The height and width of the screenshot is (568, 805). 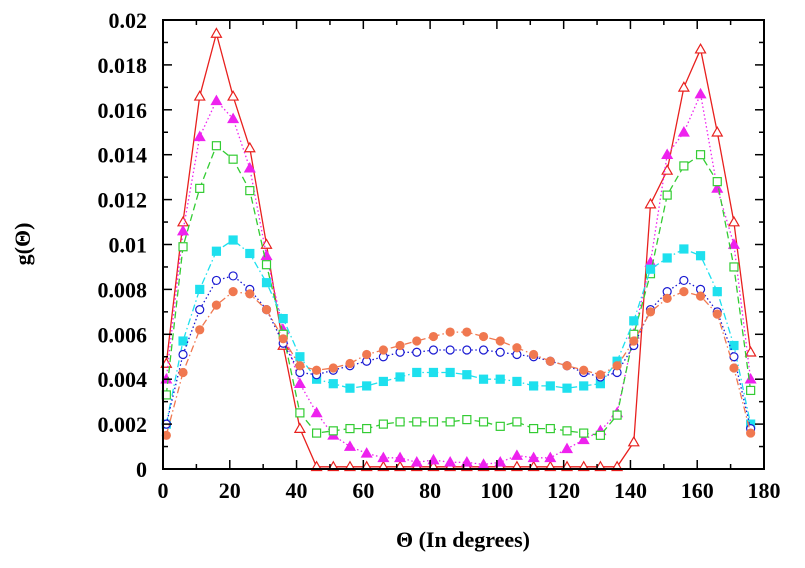 I want to click on x-tick-label: 80, so click(x=430, y=490).